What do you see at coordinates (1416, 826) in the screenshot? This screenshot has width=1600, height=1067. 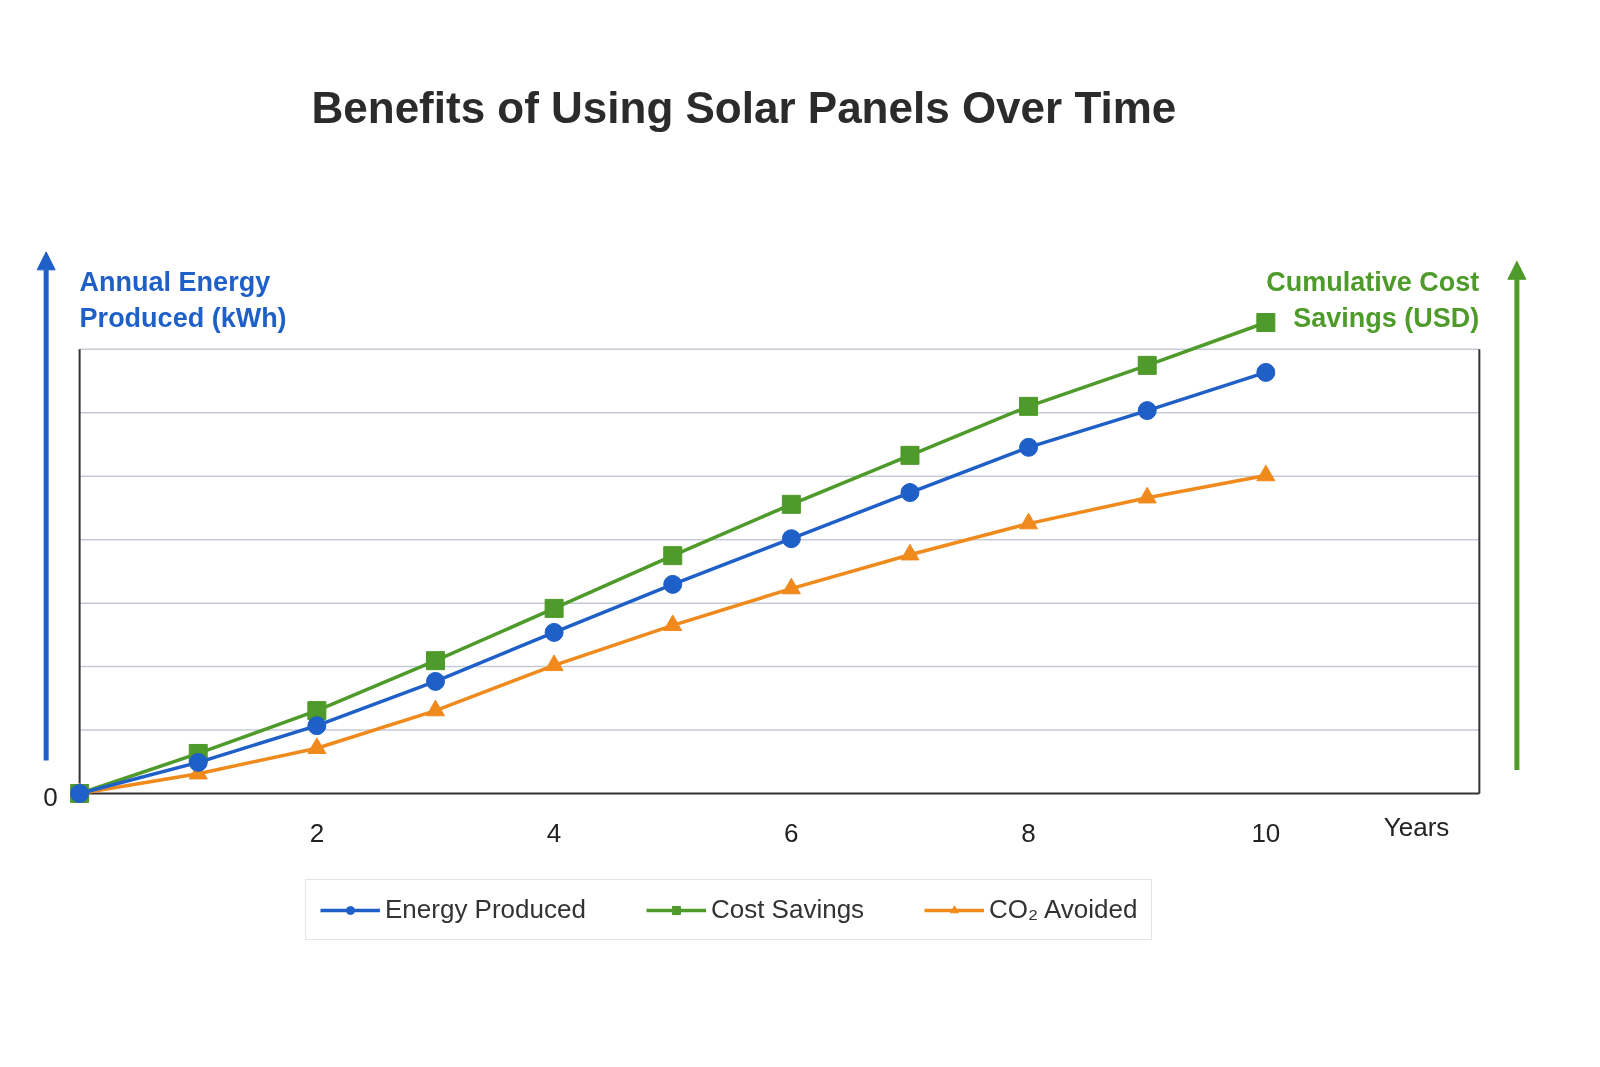 I see `x-axis-title: Years` at bounding box center [1416, 826].